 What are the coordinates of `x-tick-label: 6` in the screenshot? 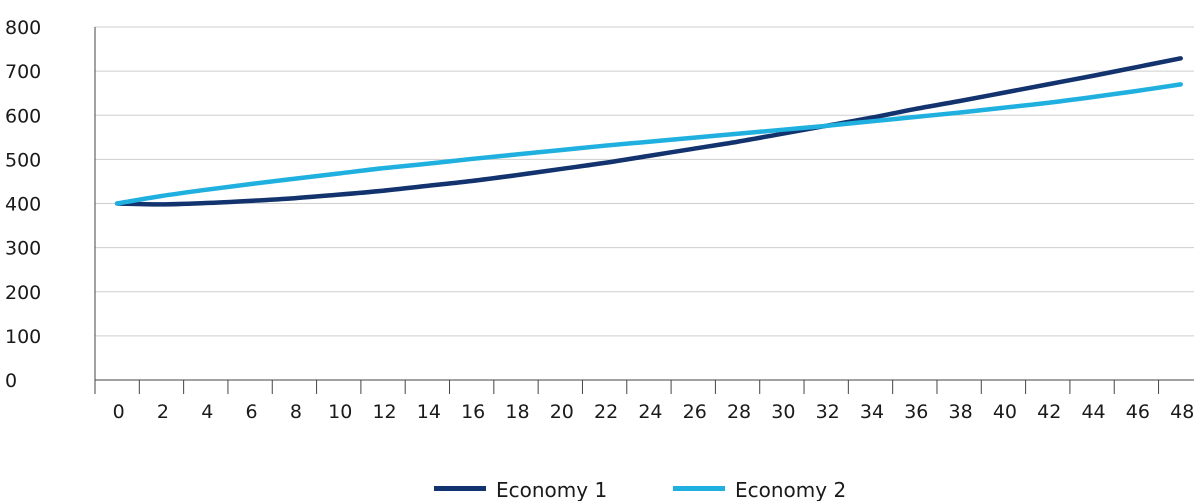 It's located at (252, 412).